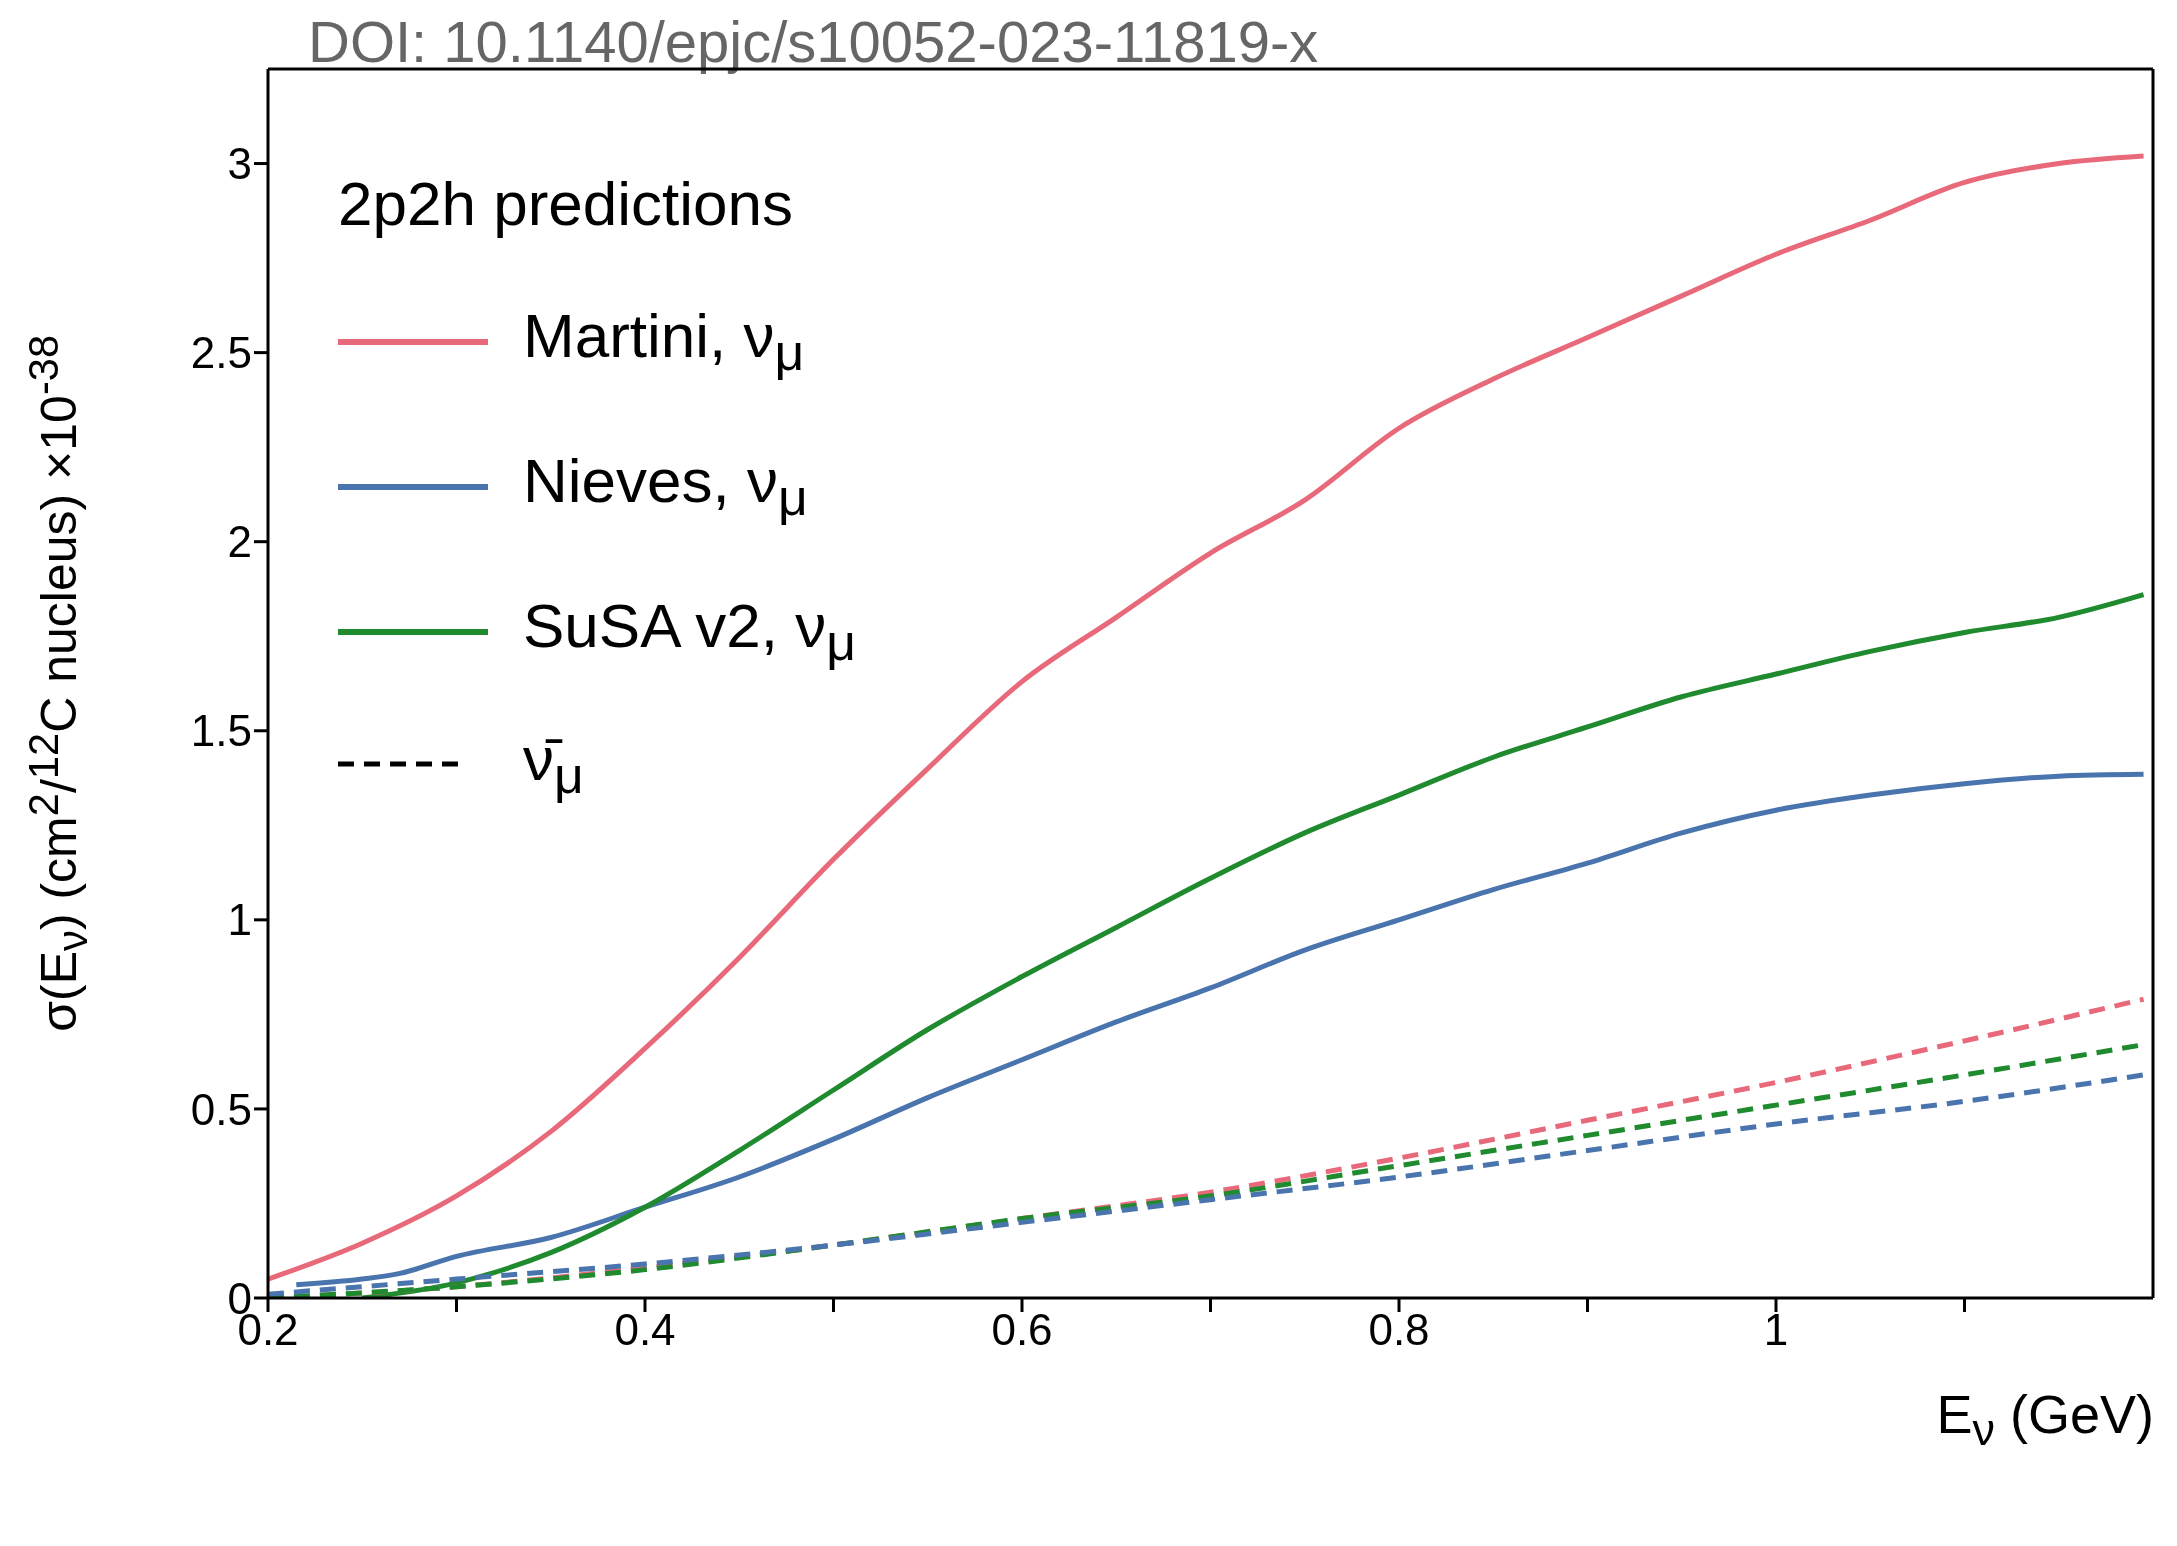 The image size is (2177, 1546). What do you see at coordinates (239, 920) in the screenshot?
I see `y-tick-label: 1` at bounding box center [239, 920].